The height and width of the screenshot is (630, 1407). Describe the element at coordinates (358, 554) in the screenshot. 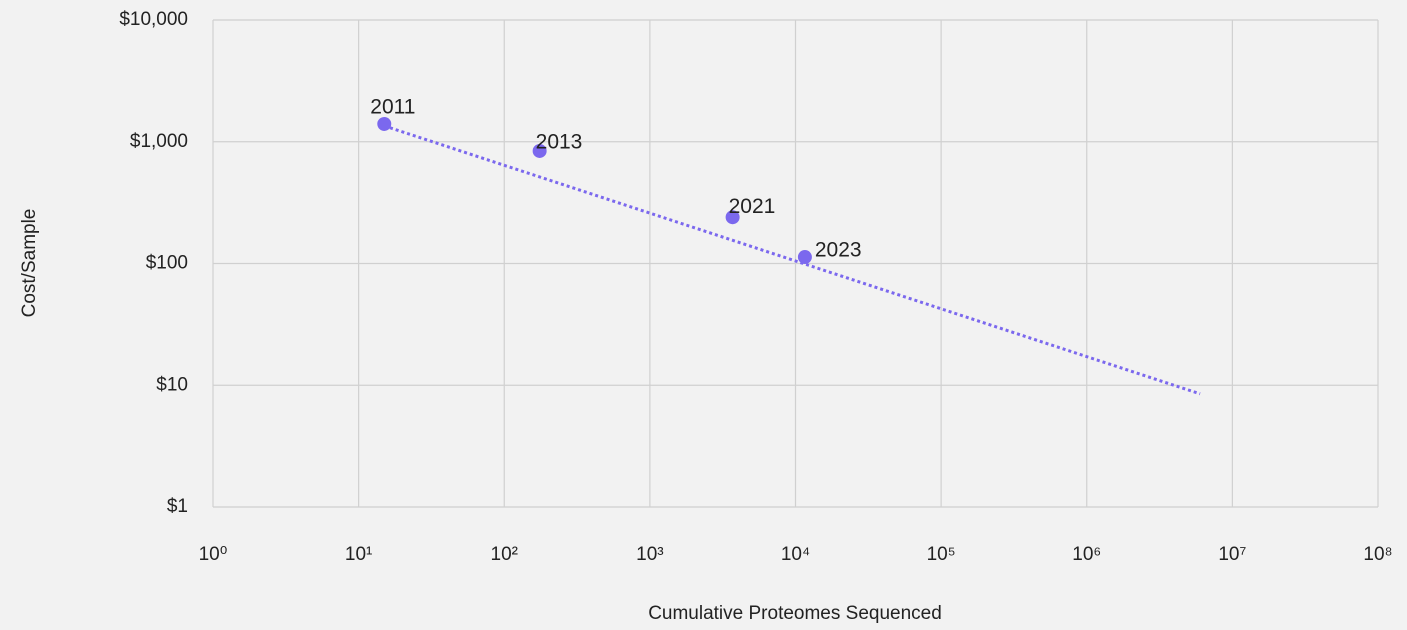

I see `x-tick-label: 10¹` at that location.